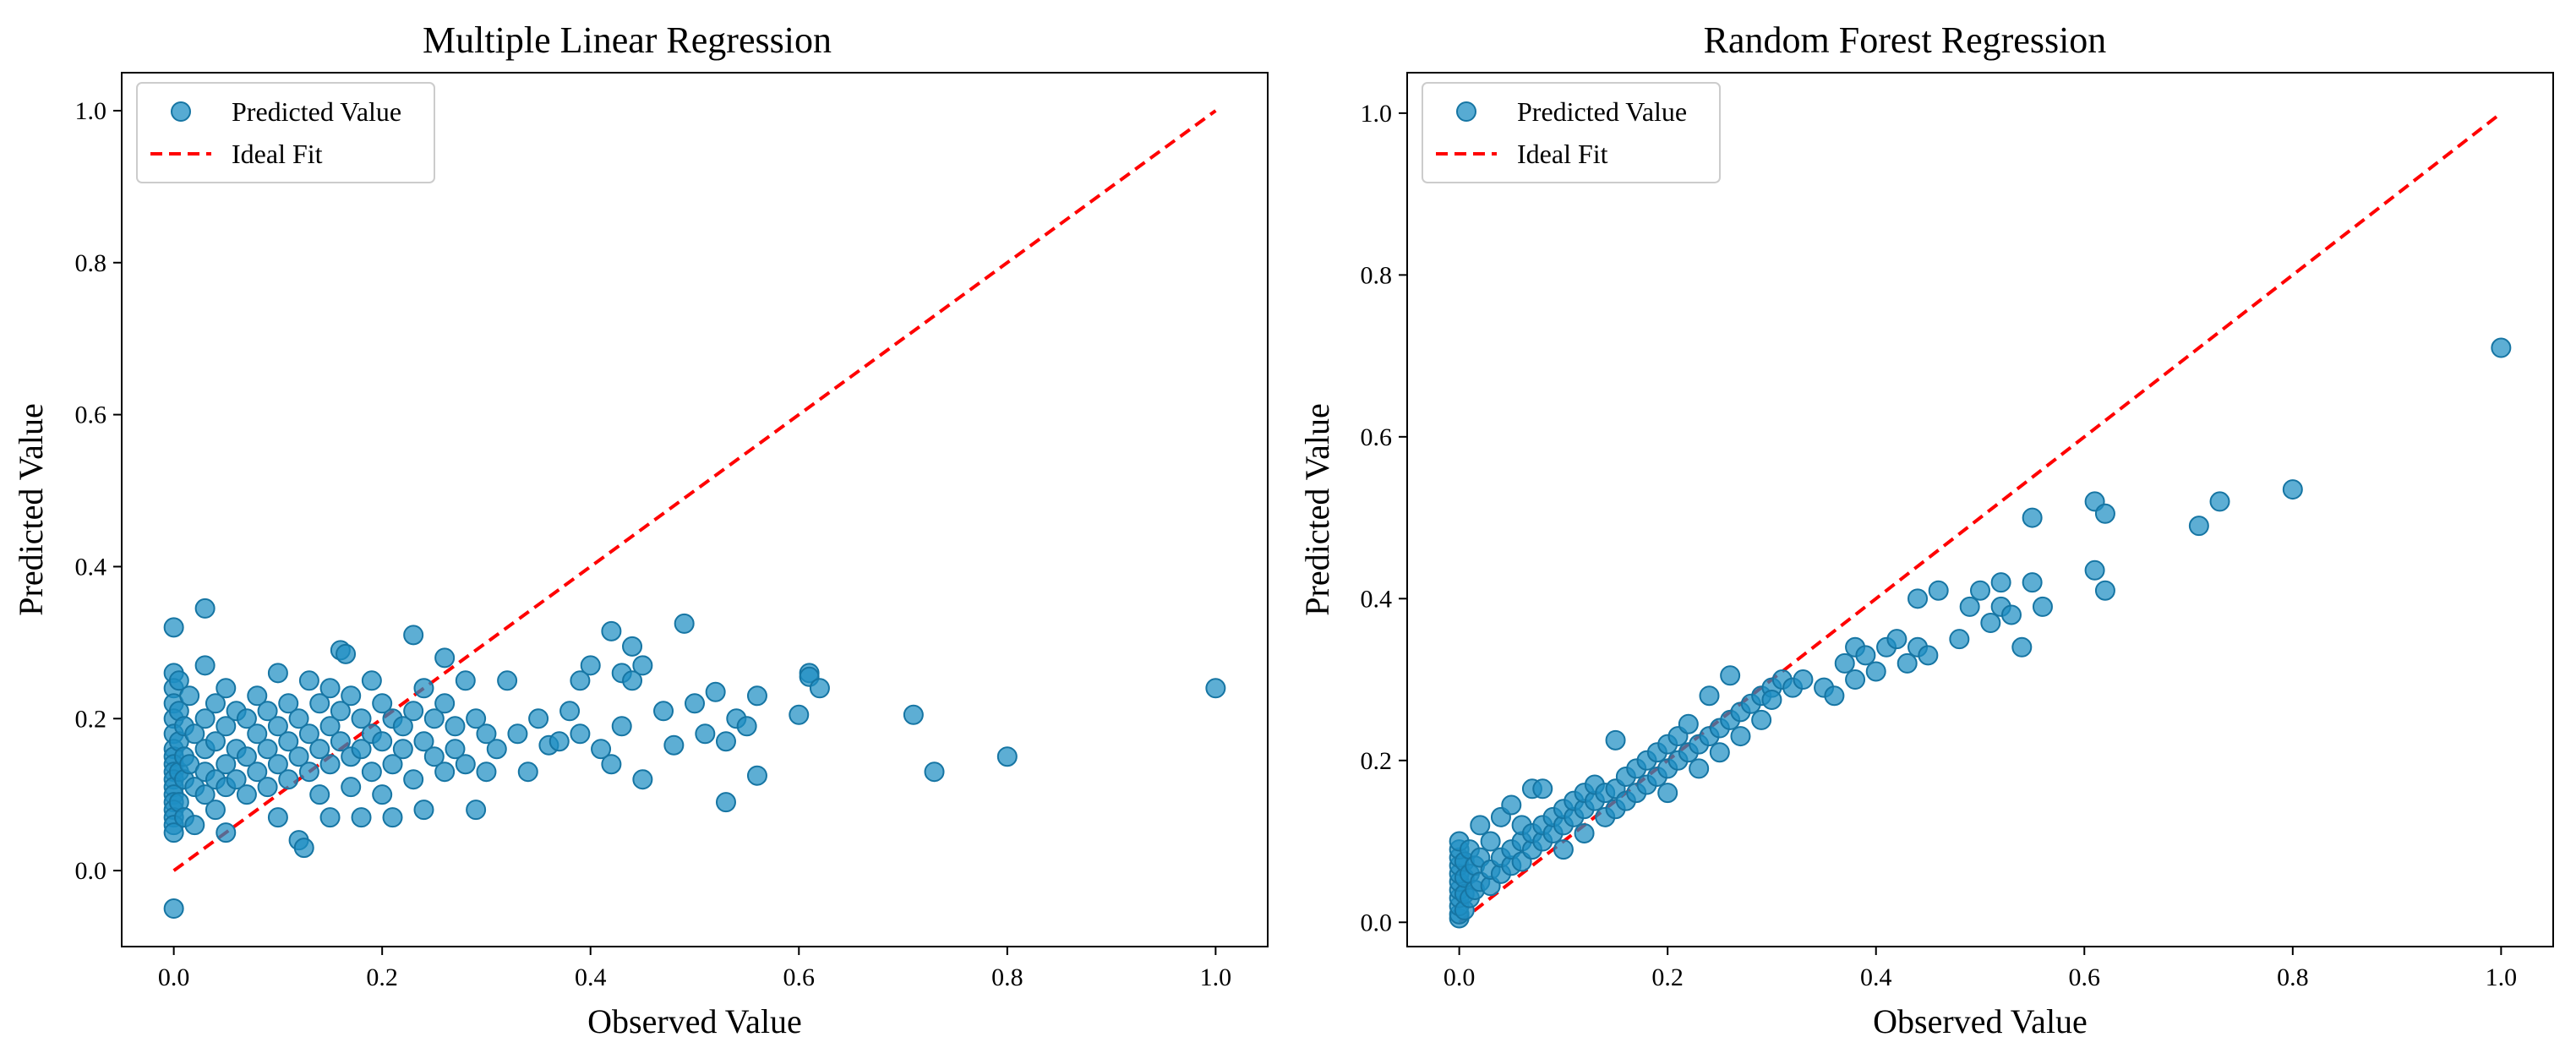 The image size is (2576, 1048). What do you see at coordinates (91, 263) in the screenshot?
I see `y-tick-label: 0.8` at bounding box center [91, 263].